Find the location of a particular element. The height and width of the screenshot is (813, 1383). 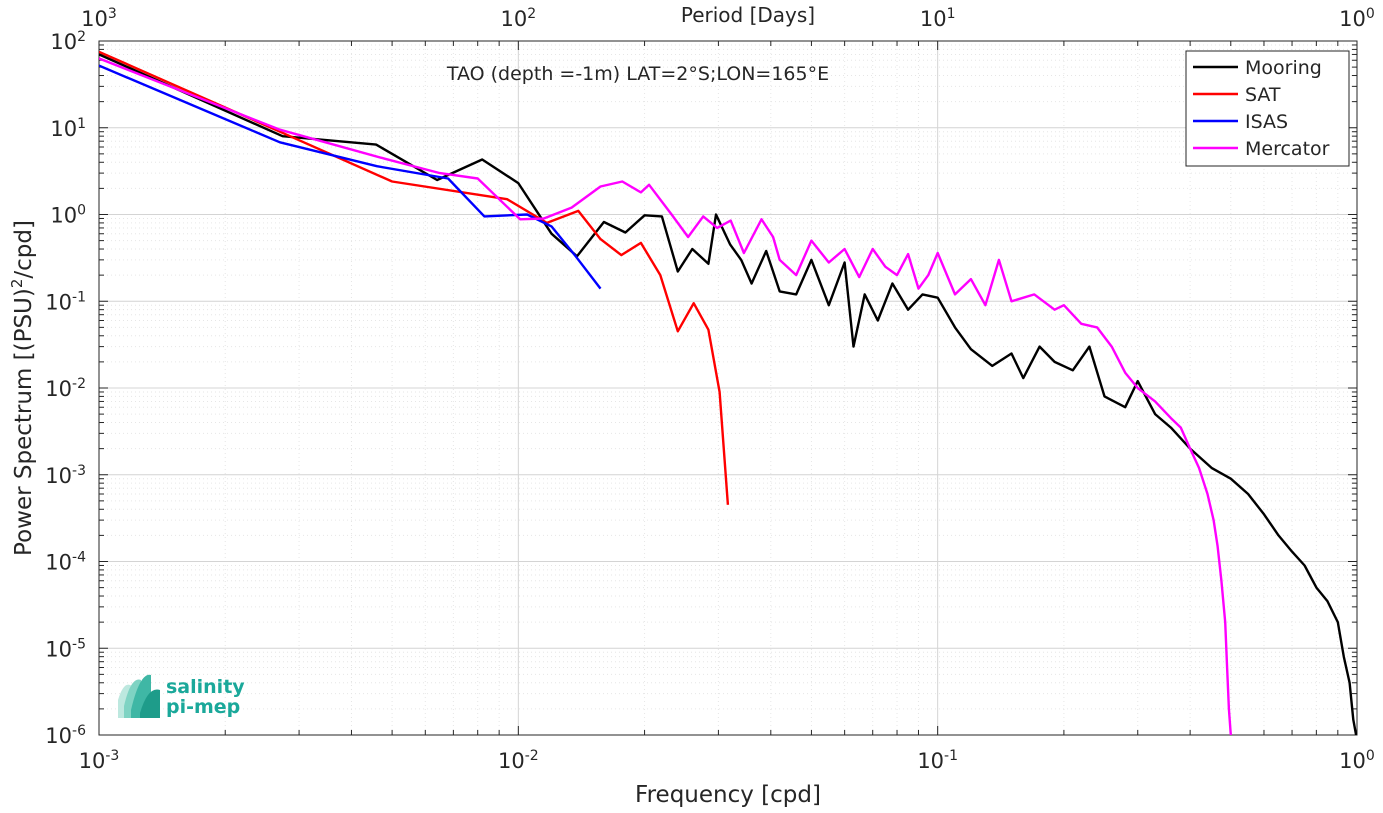

y-tick-label-exponent: 2 is located at coordinates (81, 37).